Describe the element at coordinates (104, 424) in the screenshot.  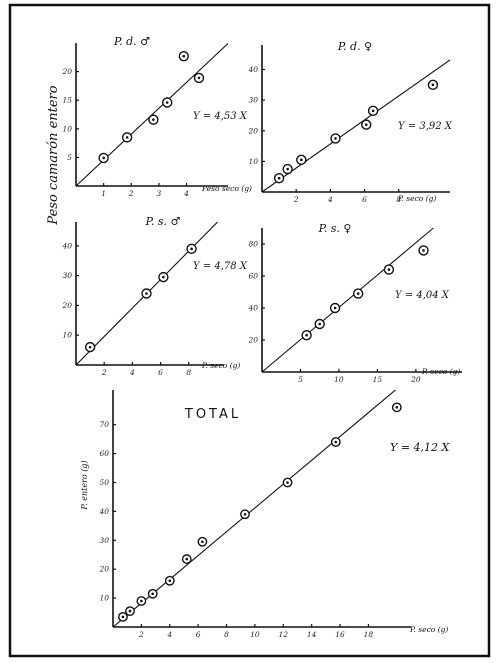
I see `y-tick-label: 70` at that location.